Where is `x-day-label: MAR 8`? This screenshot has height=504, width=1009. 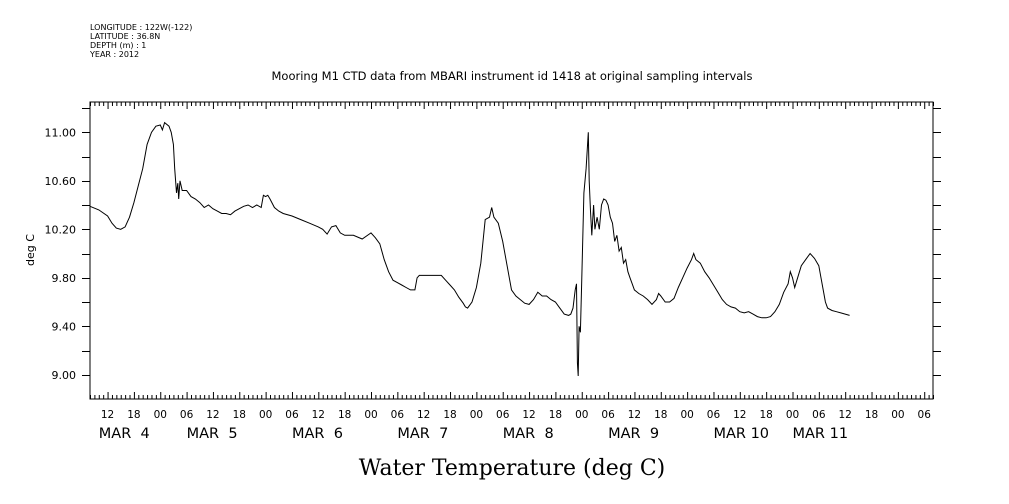 x-day-label: MAR 8 is located at coordinates (528, 434).